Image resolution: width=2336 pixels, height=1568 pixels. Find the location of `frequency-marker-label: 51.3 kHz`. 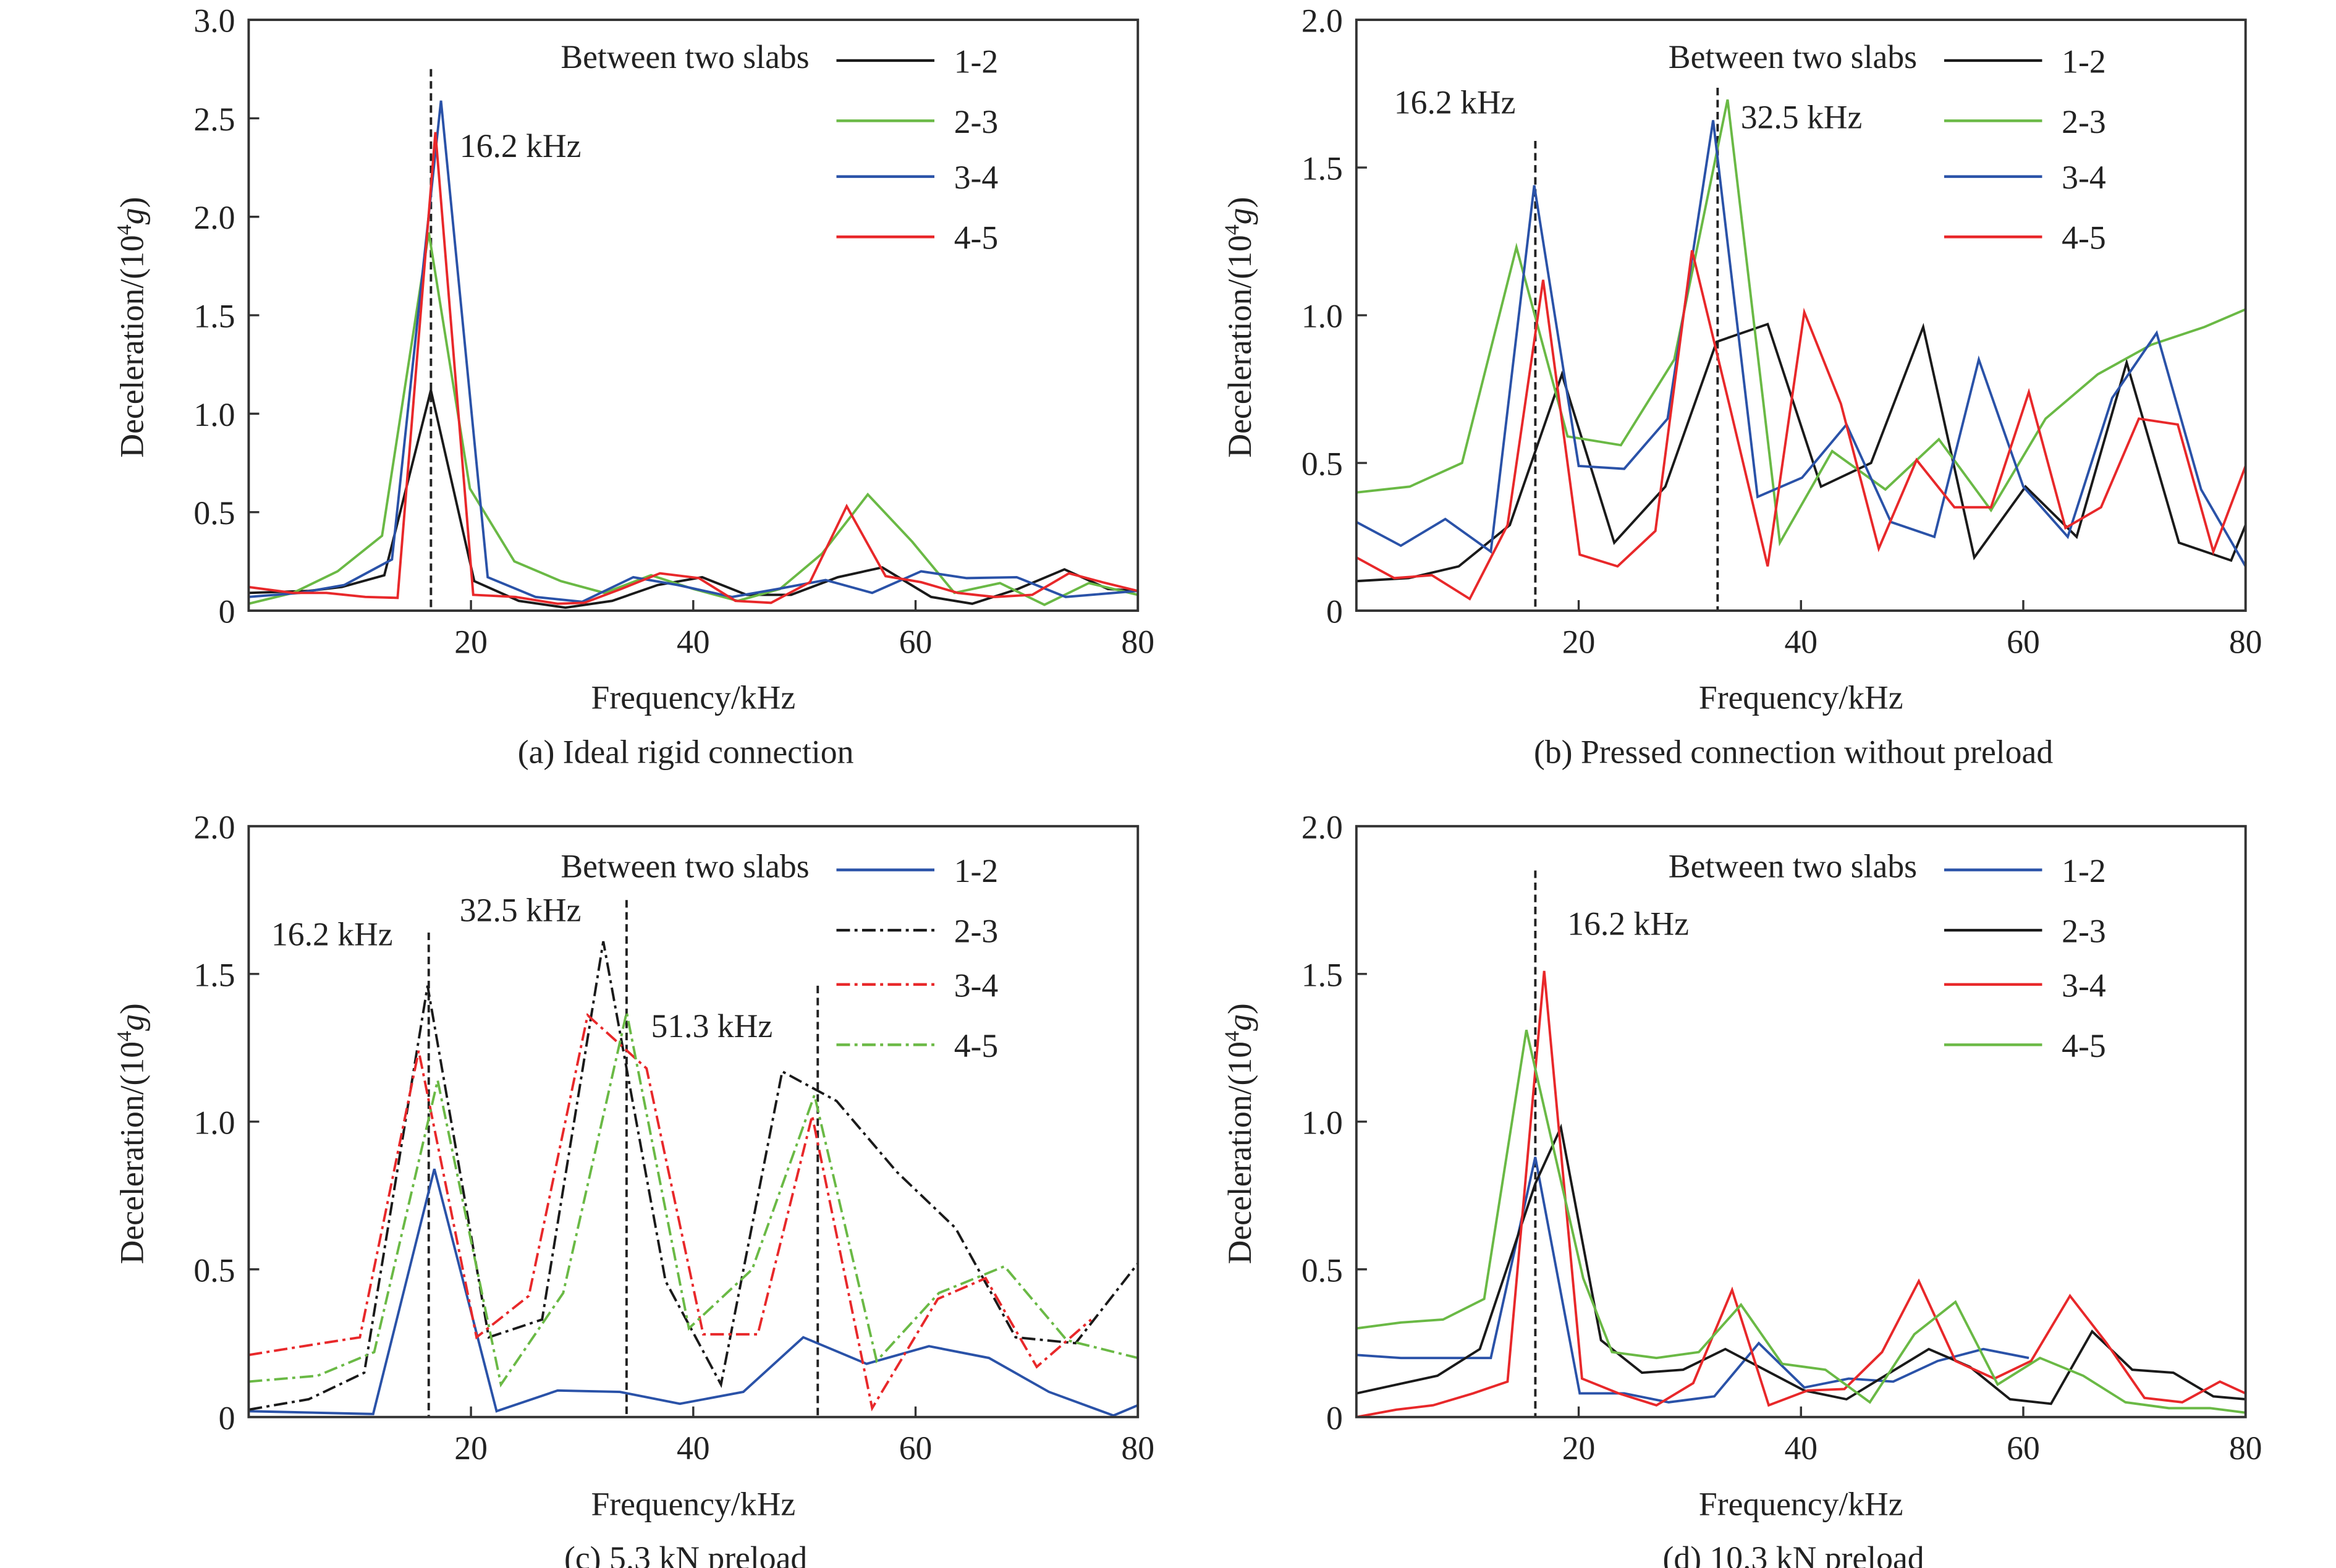

frequency-marker-label: 51.3 kHz is located at coordinates (712, 1026).